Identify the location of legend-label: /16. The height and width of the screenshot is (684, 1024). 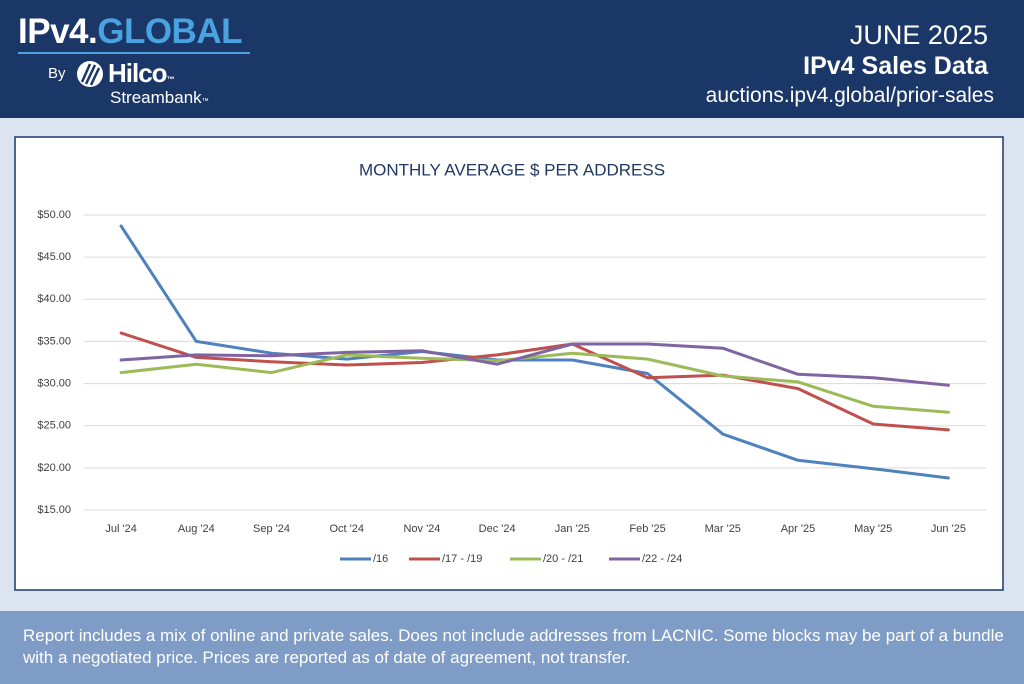
(380, 559).